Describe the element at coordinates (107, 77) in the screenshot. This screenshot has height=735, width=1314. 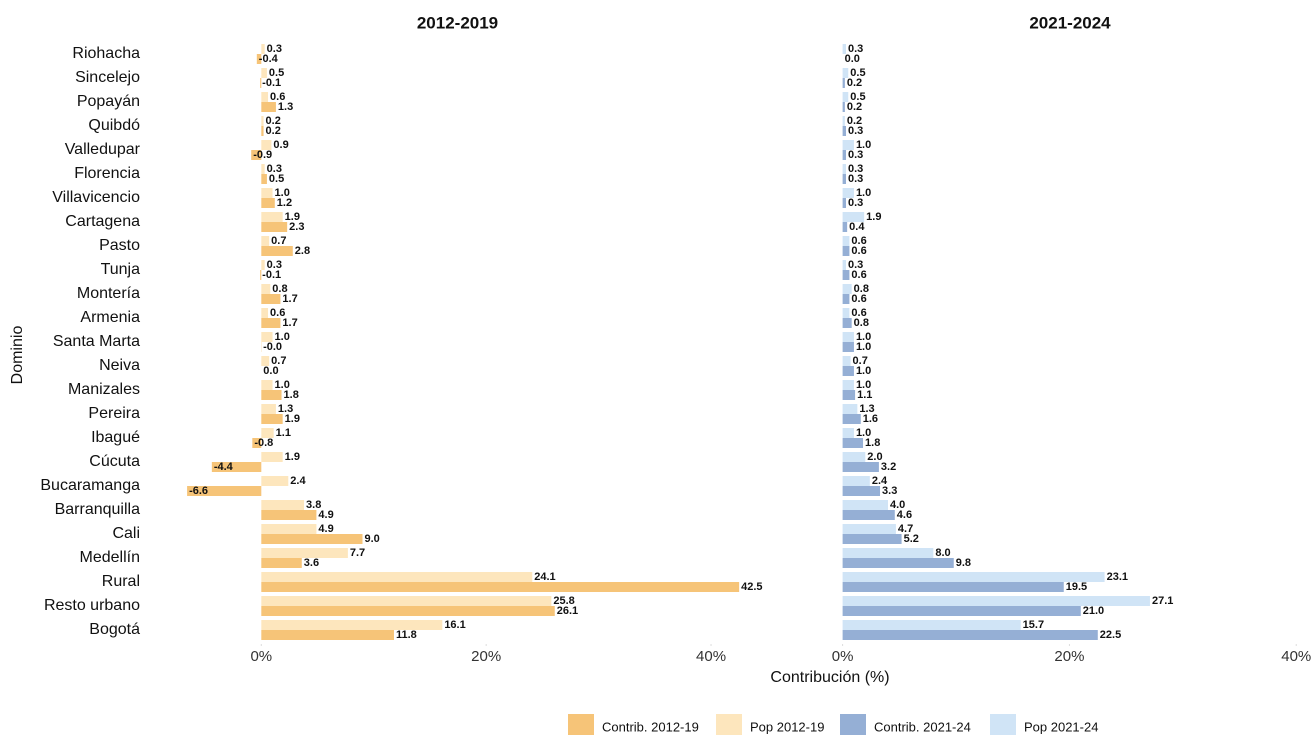
I see `y-tick-label: Sincelejo` at that location.